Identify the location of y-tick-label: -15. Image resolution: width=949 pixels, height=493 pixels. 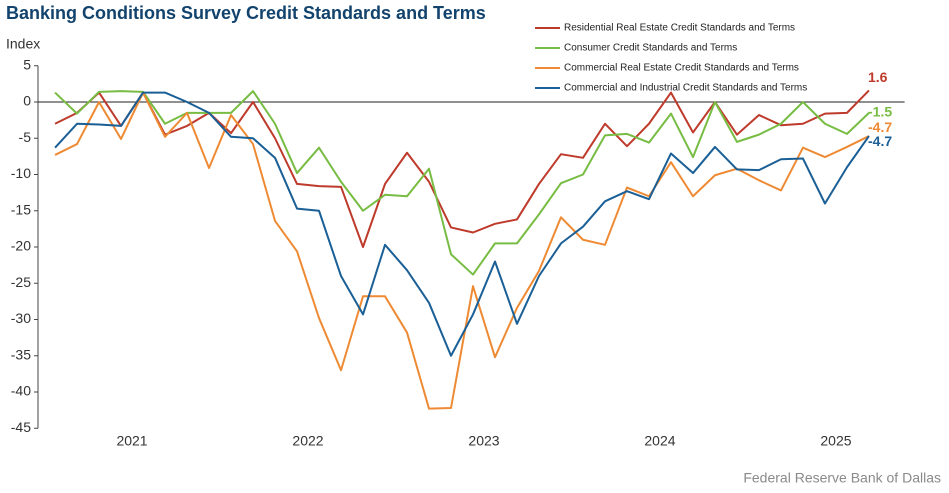
(21, 209).